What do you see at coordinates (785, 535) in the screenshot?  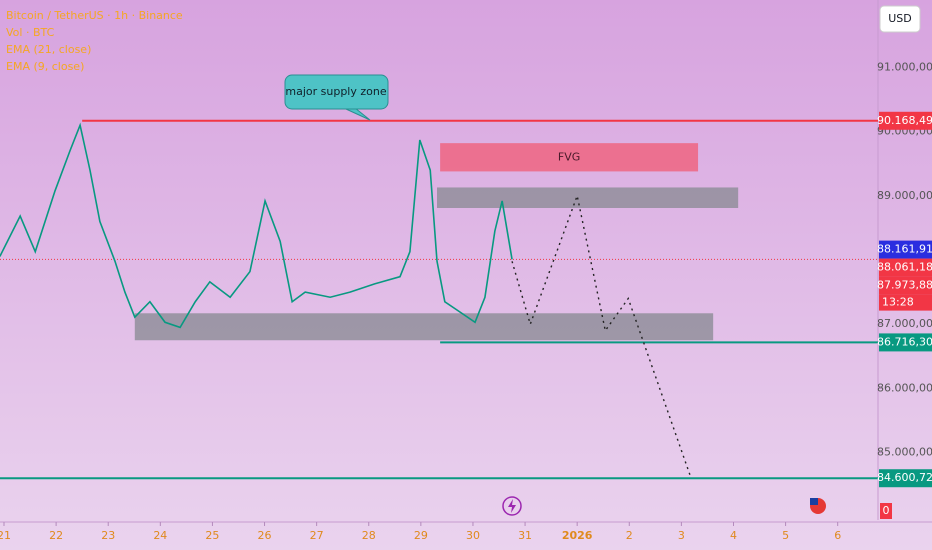 I see `x-tick-label: 5` at bounding box center [785, 535].